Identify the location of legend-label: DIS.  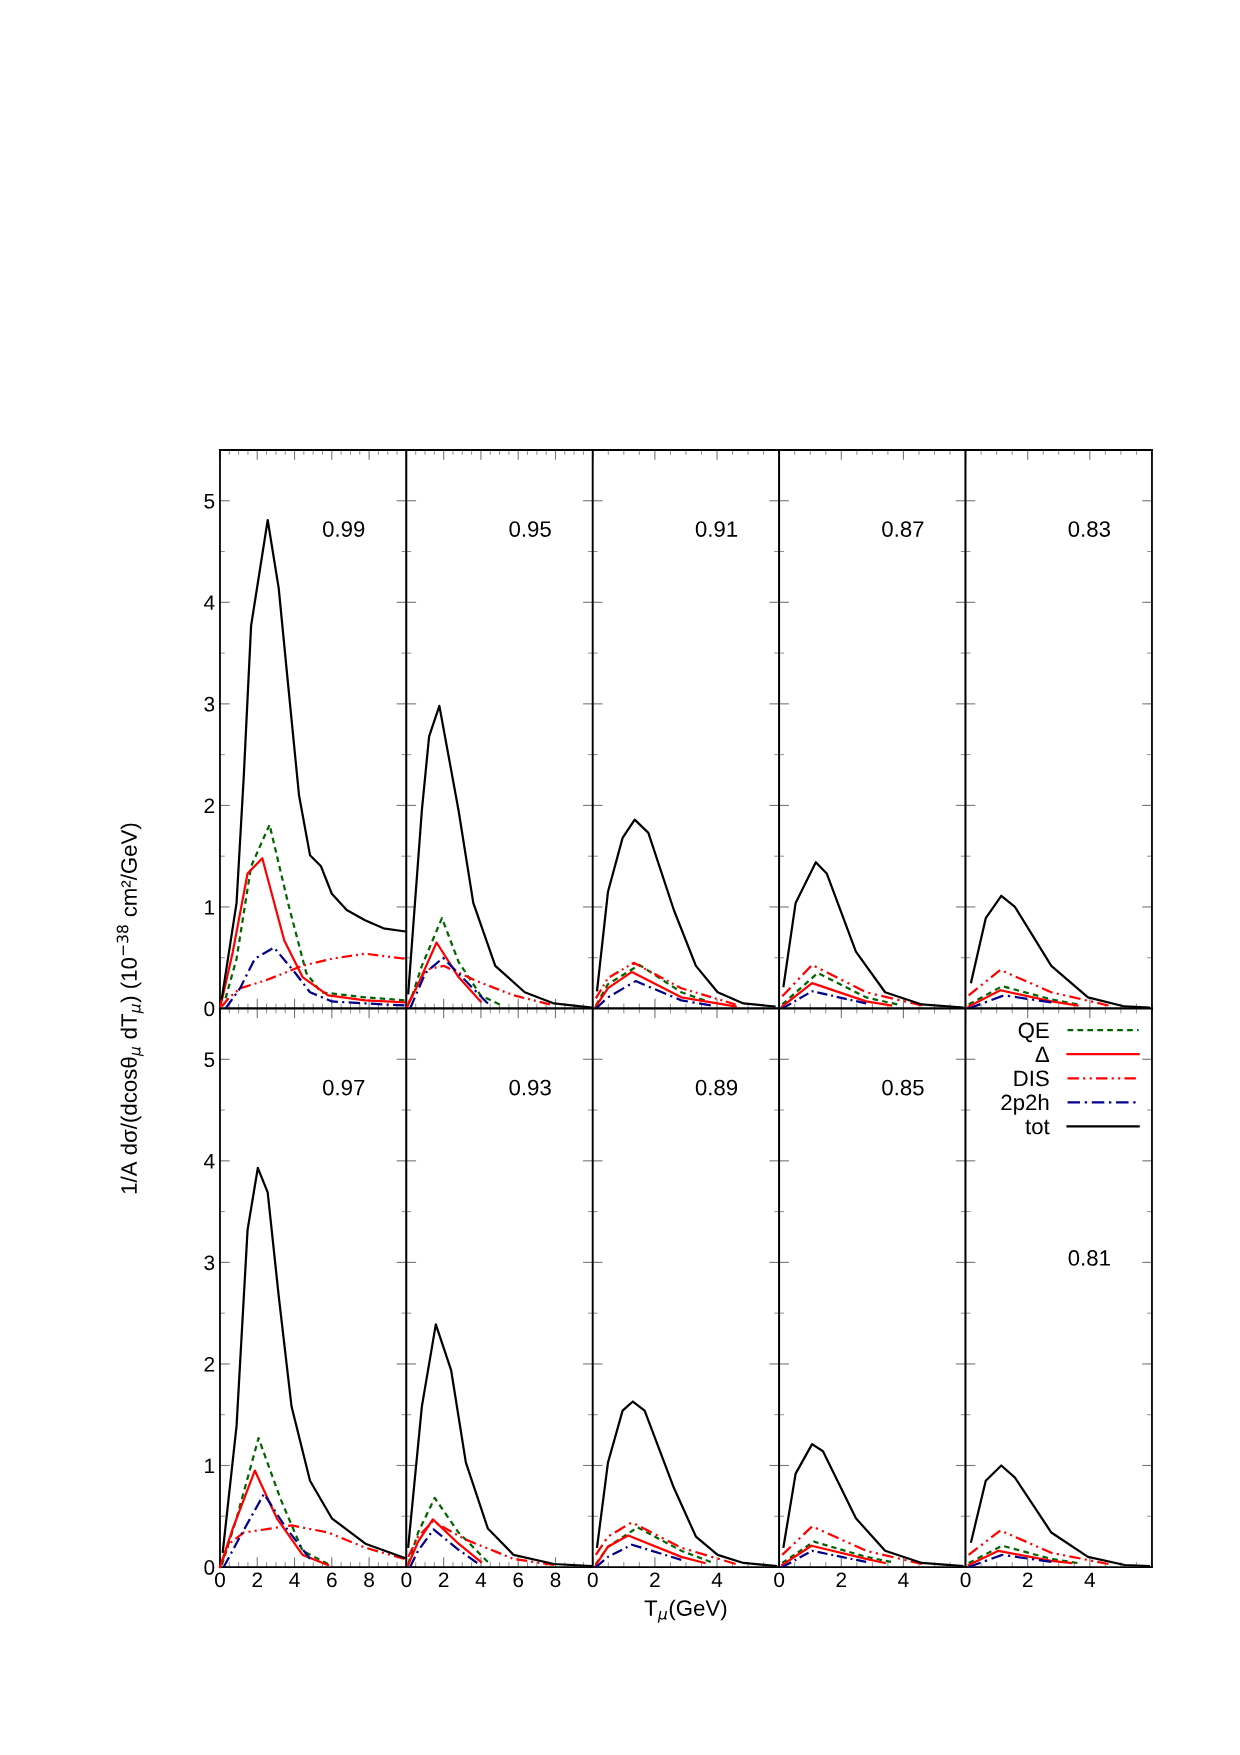
(1031, 1078).